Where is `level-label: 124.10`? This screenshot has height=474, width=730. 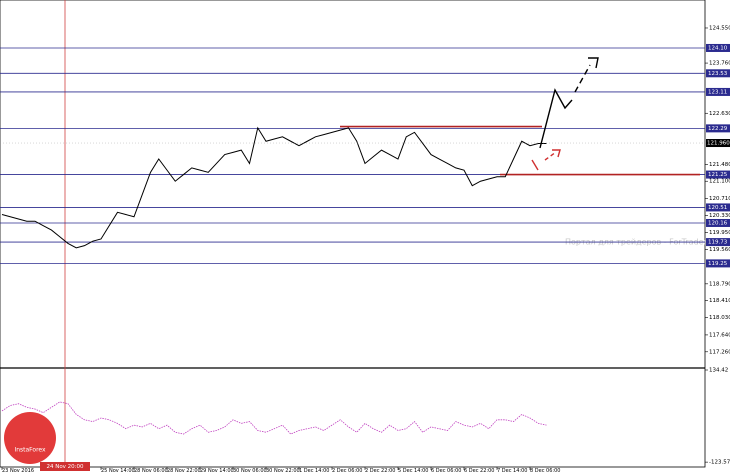 level-label: 124.10 is located at coordinates (718, 48).